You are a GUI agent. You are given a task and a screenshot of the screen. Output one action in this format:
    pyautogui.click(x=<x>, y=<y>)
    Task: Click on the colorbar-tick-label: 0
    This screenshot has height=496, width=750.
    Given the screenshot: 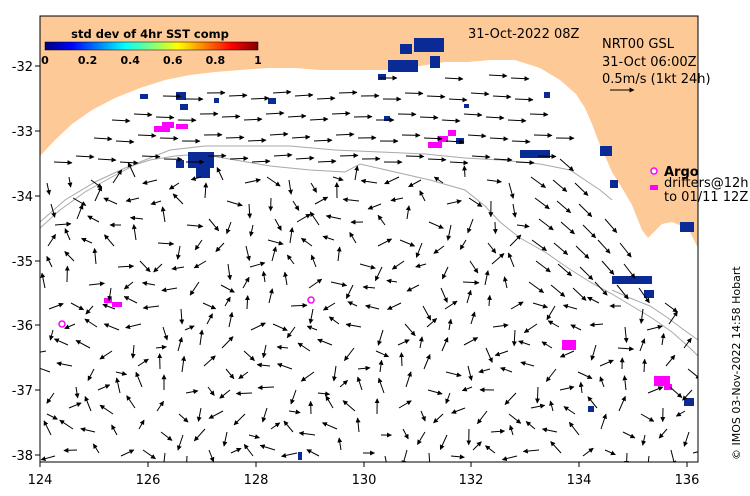 What is the action you would take?
    pyautogui.click(x=45, y=60)
    